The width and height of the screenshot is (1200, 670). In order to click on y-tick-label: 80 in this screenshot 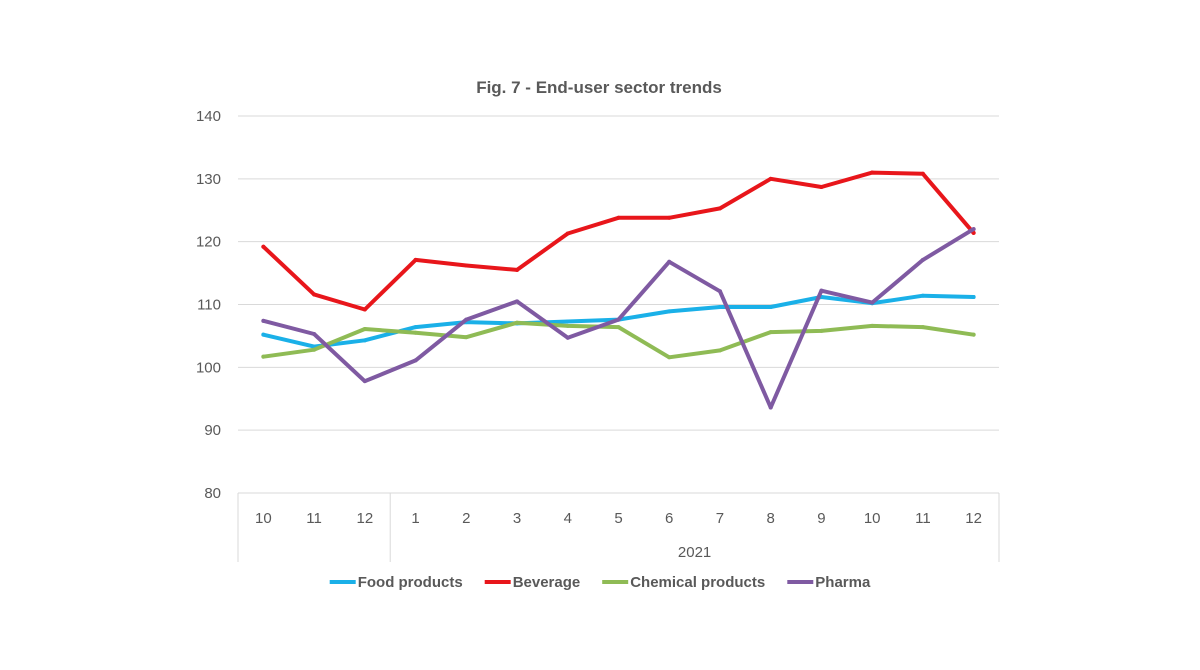, I will do `click(212, 493)`.